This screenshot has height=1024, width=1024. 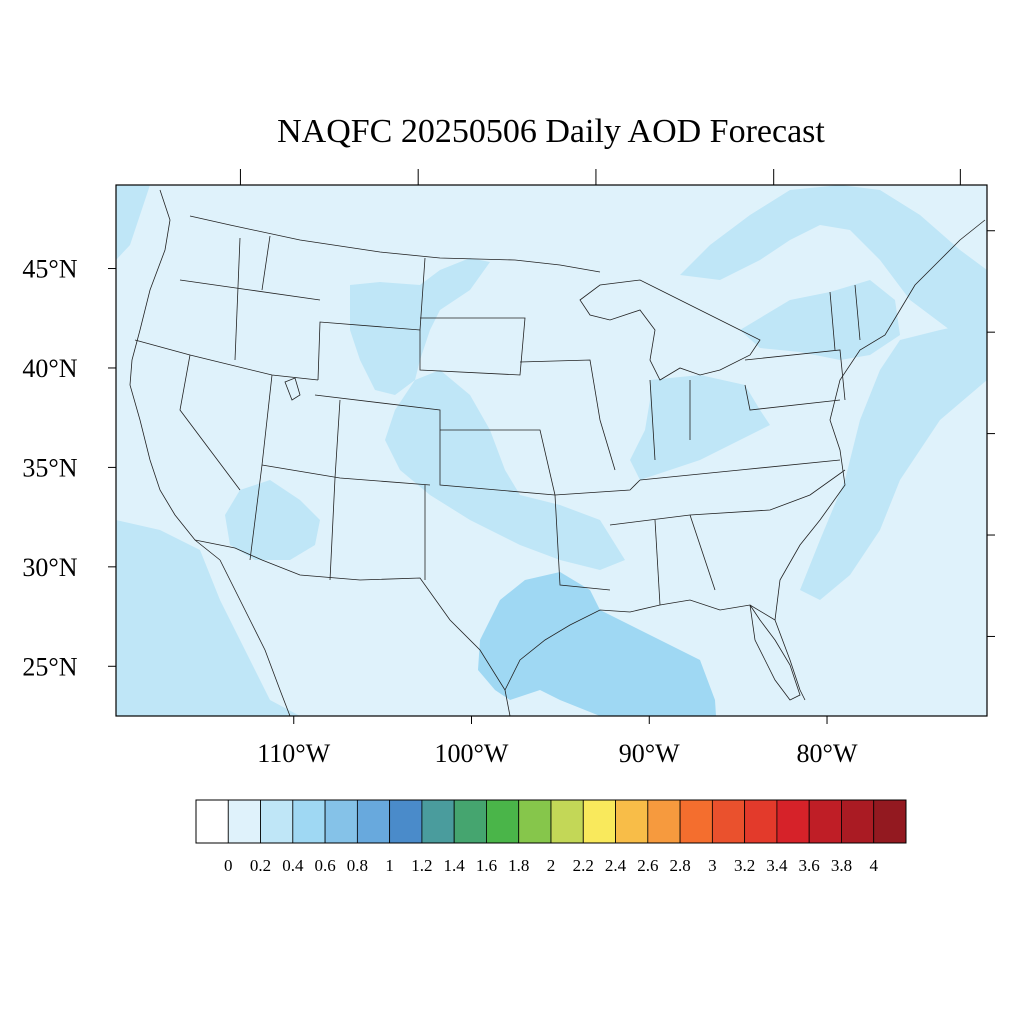 What do you see at coordinates (49, 666) in the screenshot?
I see `lat-label: 25°N` at bounding box center [49, 666].